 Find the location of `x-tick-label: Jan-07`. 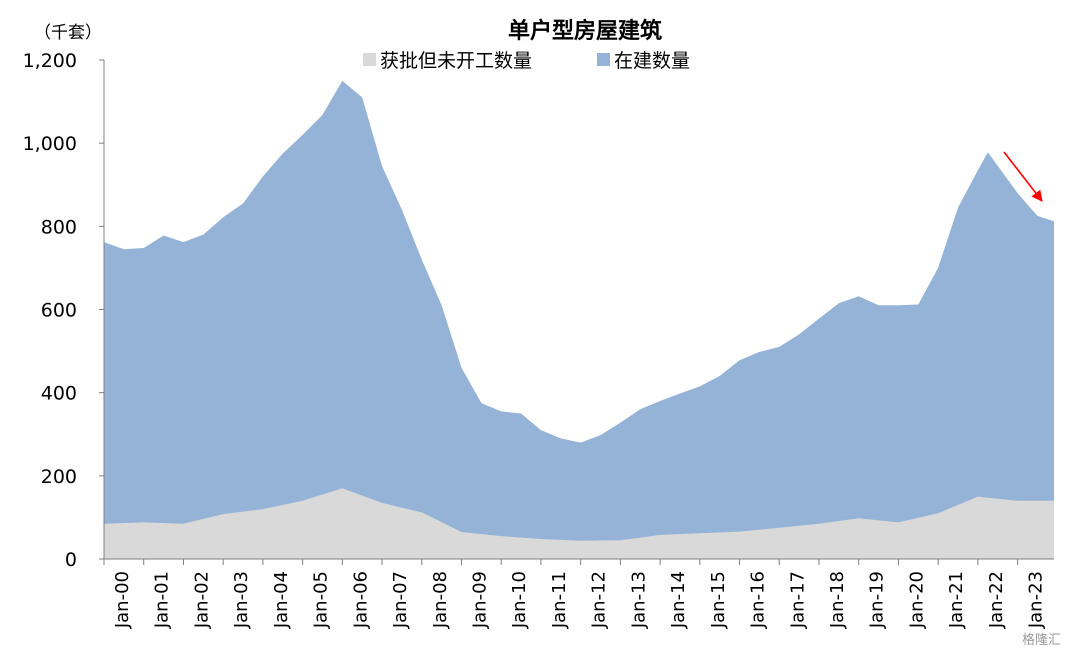

x-tick-label: Jan-07 is located at coordinates (400, 600).